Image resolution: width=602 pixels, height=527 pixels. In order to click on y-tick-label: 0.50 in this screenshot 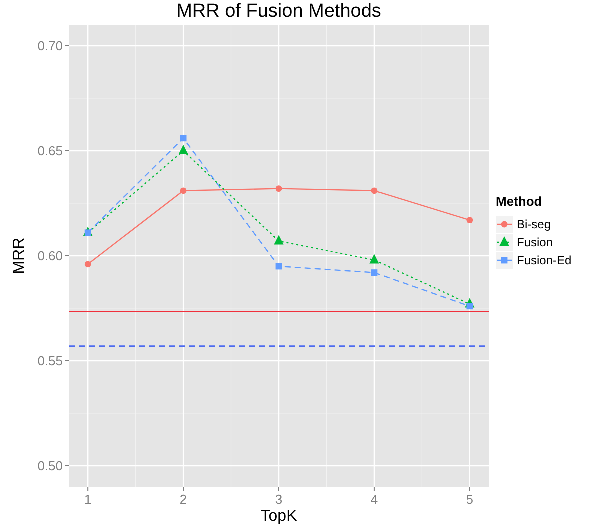, I will do `click(50, 466)`.